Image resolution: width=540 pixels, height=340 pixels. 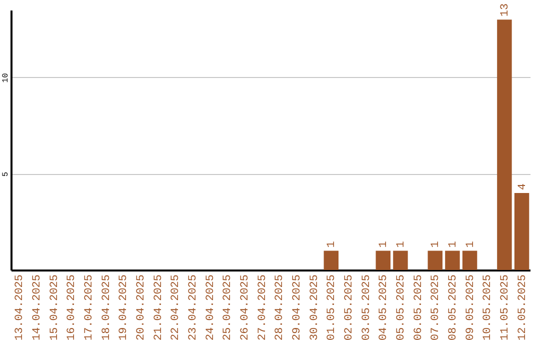 I want to click on x-tick-label: 15.04.2025, so click(x=54, y=307).